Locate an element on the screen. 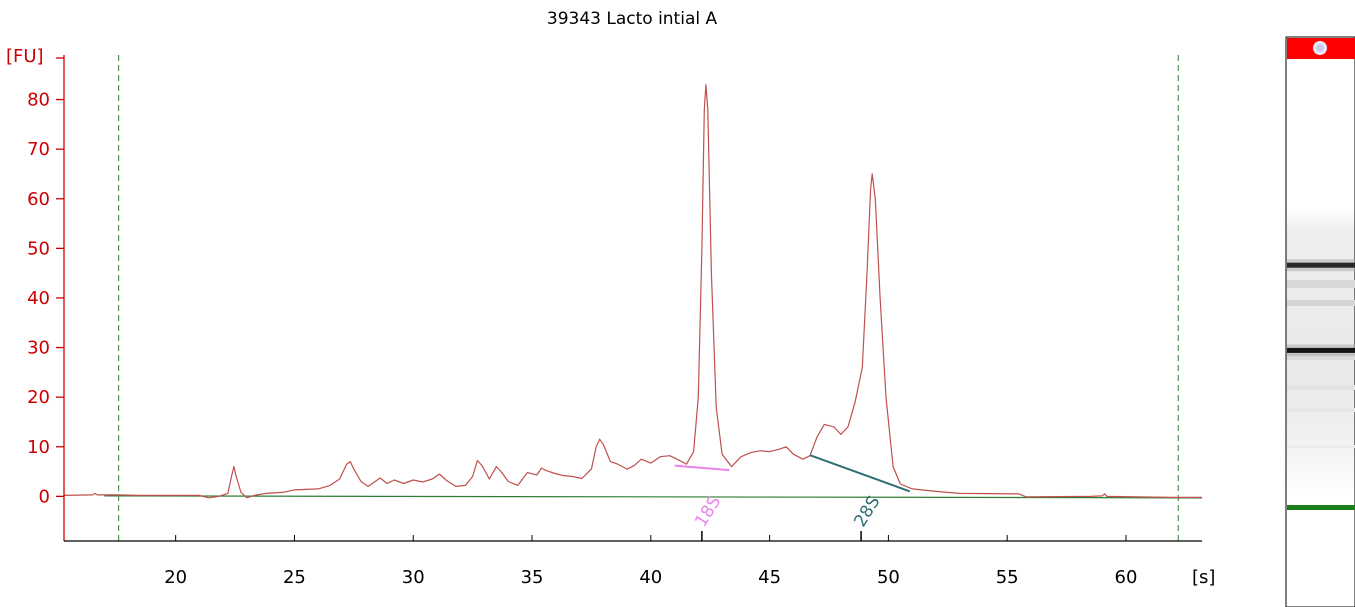 This screenshot has height=607, width=1355. y-tick-label: 80 is located at coordinates (38, 100).